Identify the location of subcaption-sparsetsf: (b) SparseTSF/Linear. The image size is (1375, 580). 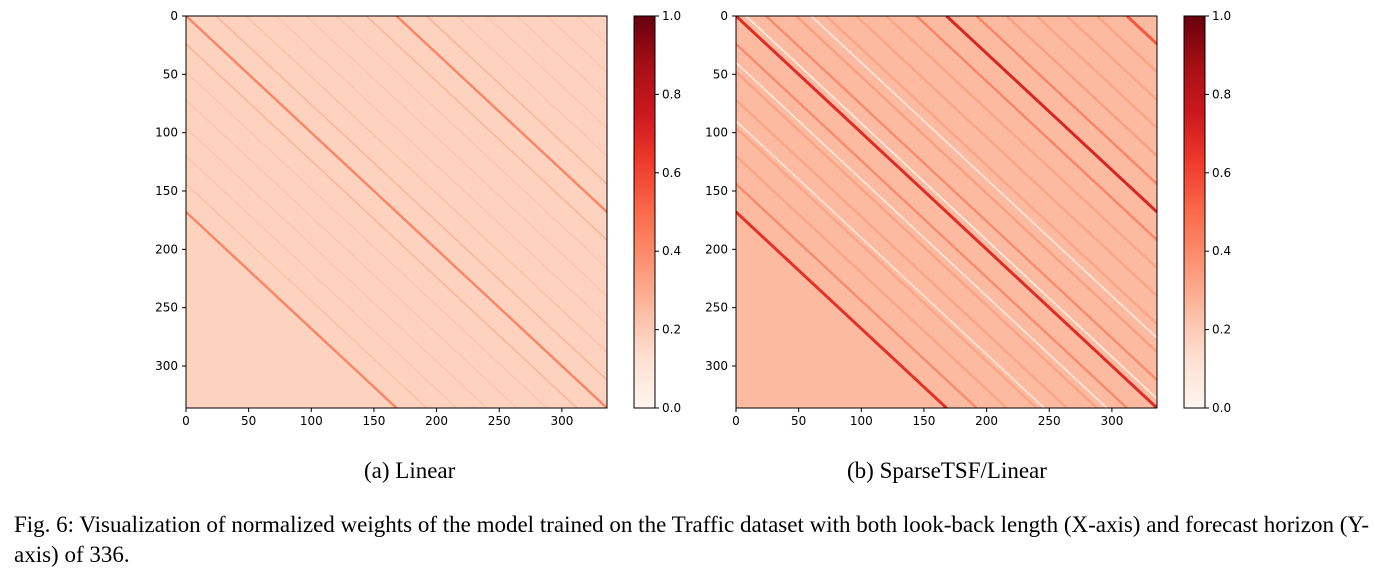
(947, 470).